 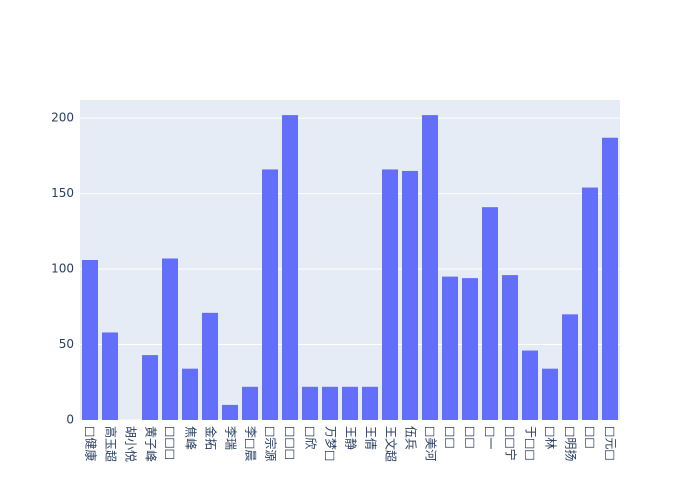 What do you see at coordinates (611, 443) in the screenshot?
I see `x-tick-label: □元□` at bounding box center [611, 443].